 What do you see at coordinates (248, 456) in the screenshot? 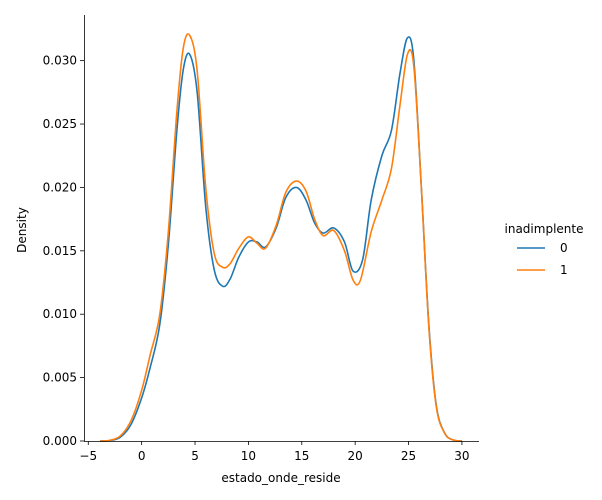
I see `x-tick-label: 10` at bounding box center [248, 456].